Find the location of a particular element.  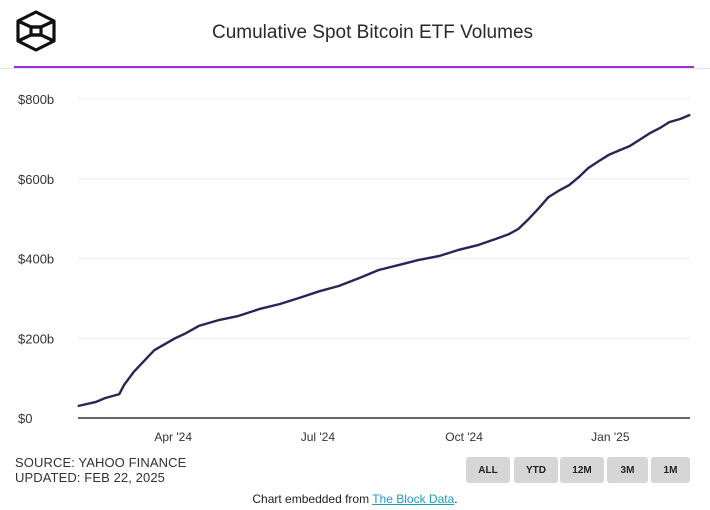

y-tick-label: $0 is located at coordinates (25, 418).